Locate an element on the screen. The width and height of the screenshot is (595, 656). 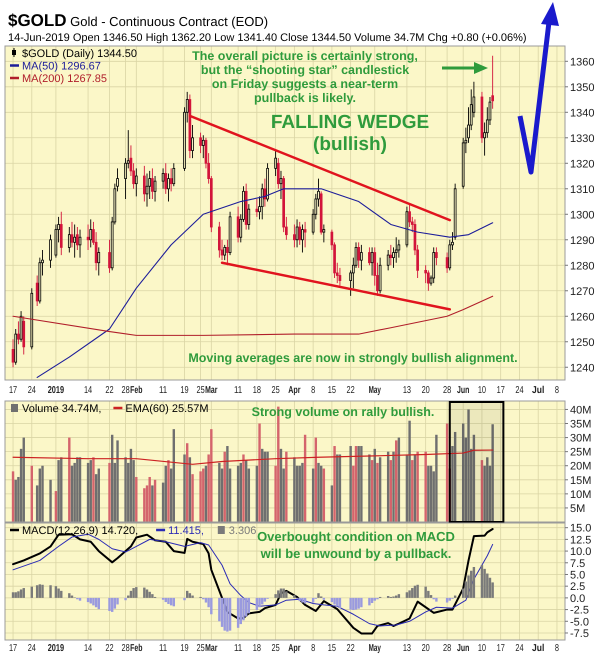
x-tick-label: Jun is located at coordinates (466, 390).